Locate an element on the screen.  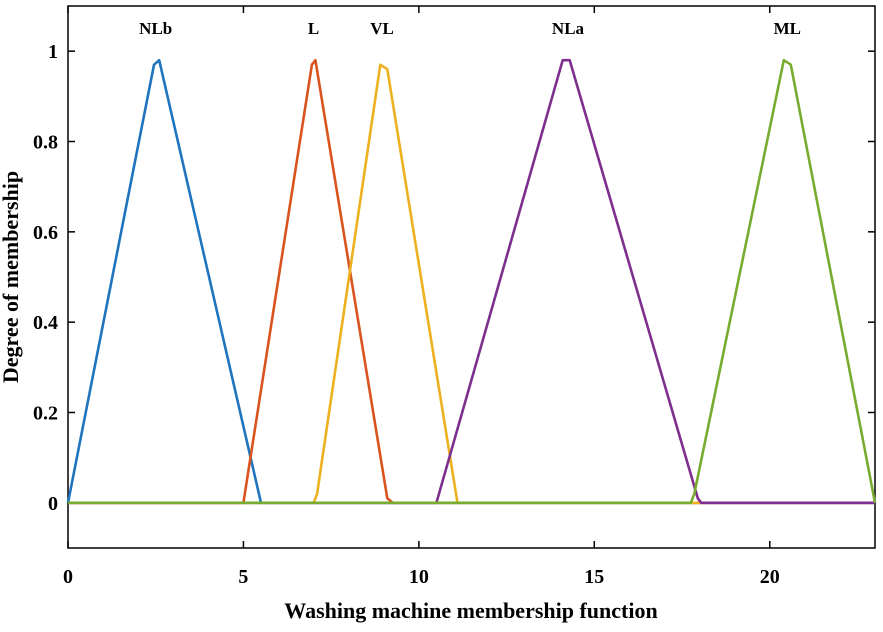
y-tick-label: 0 is located at coordinates (53, 504).